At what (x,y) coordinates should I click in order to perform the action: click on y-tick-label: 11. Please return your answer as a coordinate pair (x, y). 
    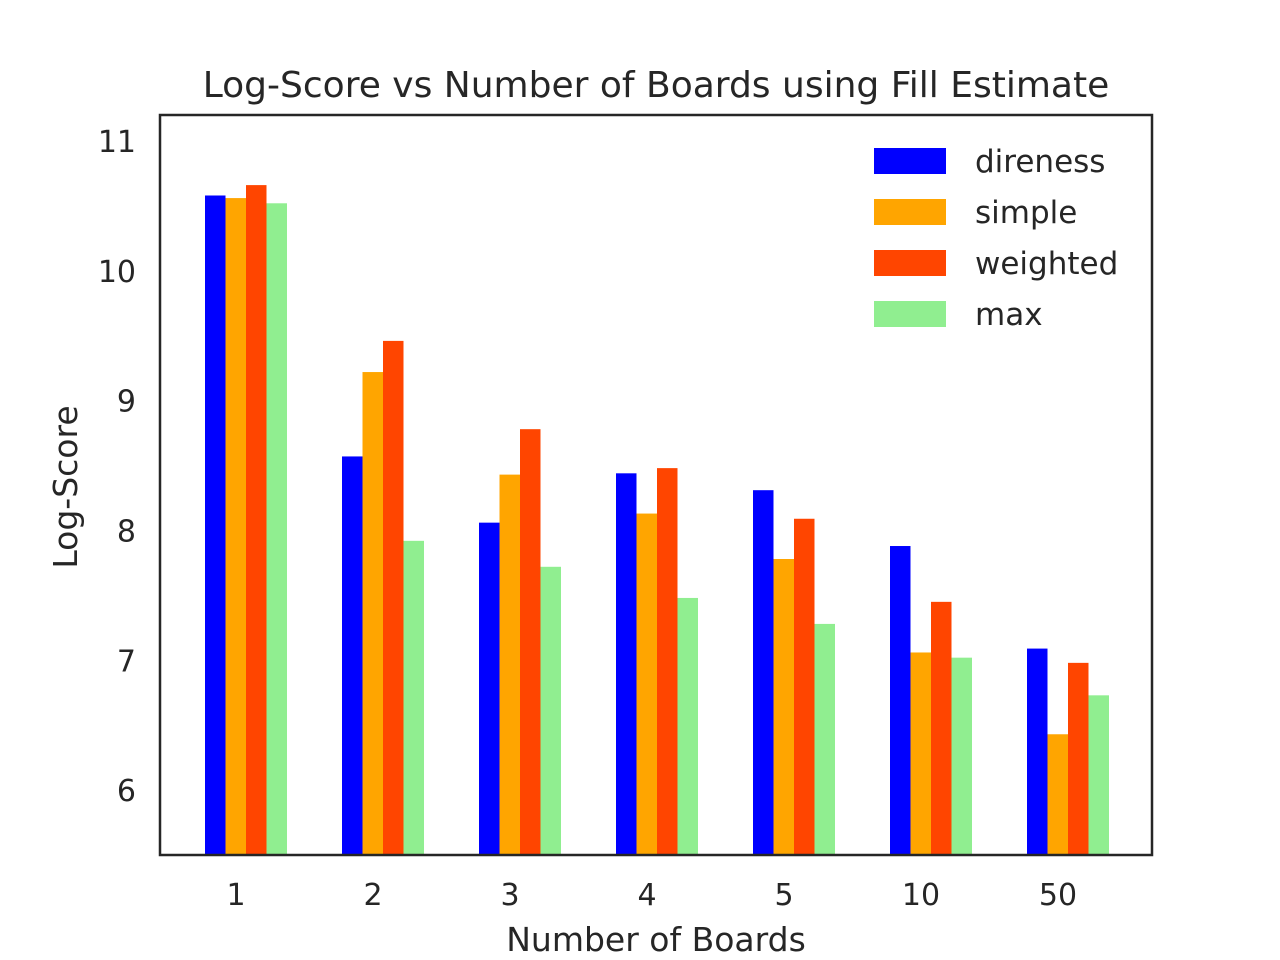
    Looking at the image, I should click on (117, 142).